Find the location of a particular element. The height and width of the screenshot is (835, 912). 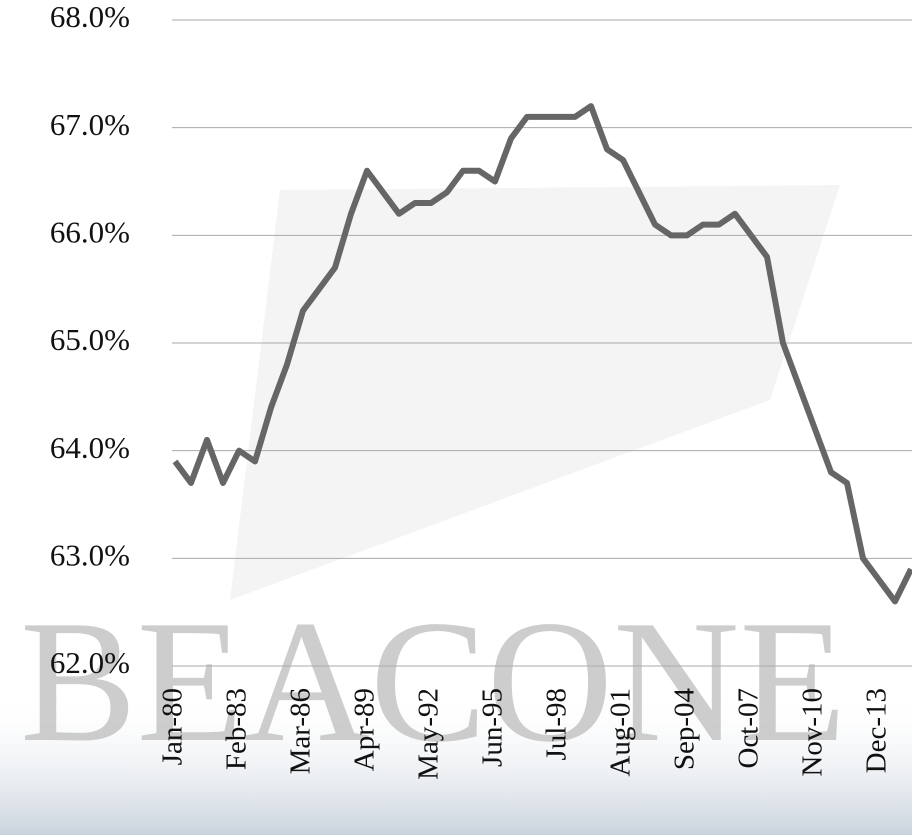

x-tick-label: Sep-04 is located at coordinates (685, 729).